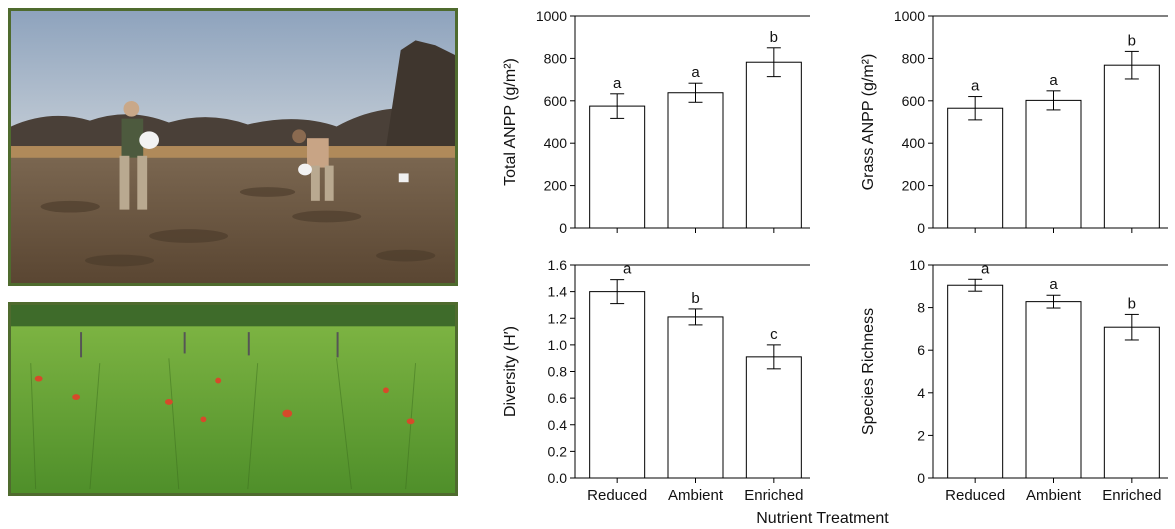  Describe the element at coordinates (510, 122) in the screenshot. I see `y-axis-label: Total ANPP (g/m²)` at that location.